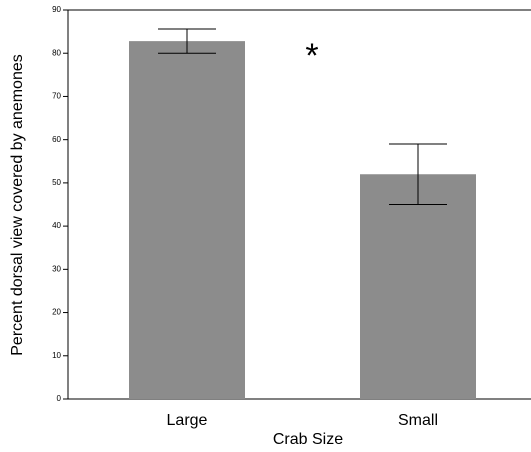  What do you see at coordinates (56, 268) in the screenshot?
I see `y-tick-label: 30` at bounding box center [56, 268].